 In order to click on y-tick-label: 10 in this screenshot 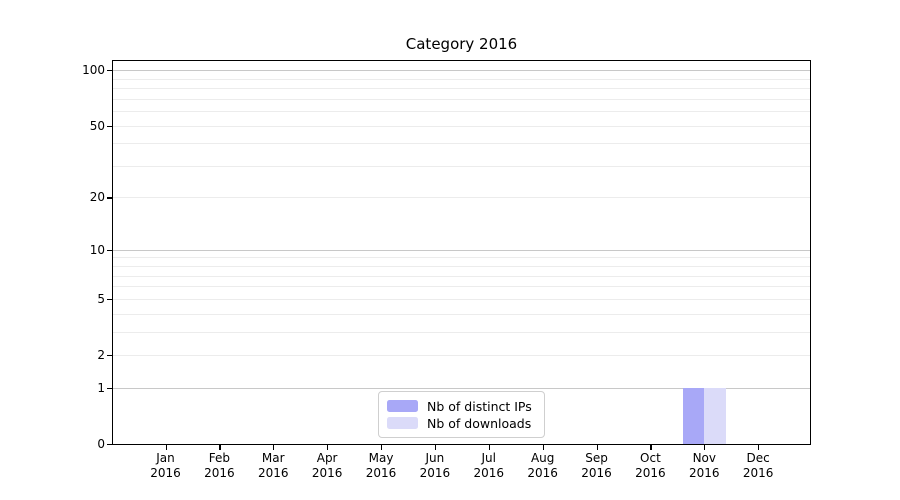, I will do `click(97, 249)`.